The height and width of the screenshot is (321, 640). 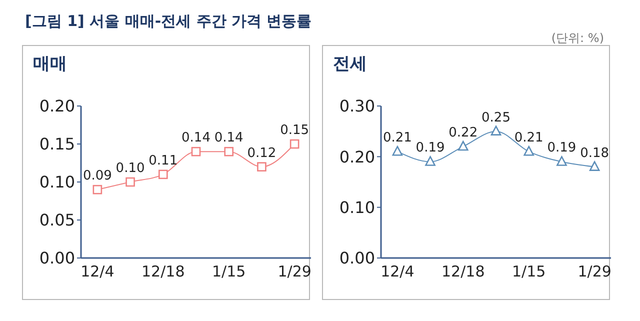 What do you see at coordinates (97, 176) in the screenshot?
I see `data-label: 0.09` at bounding box center [97, 176].